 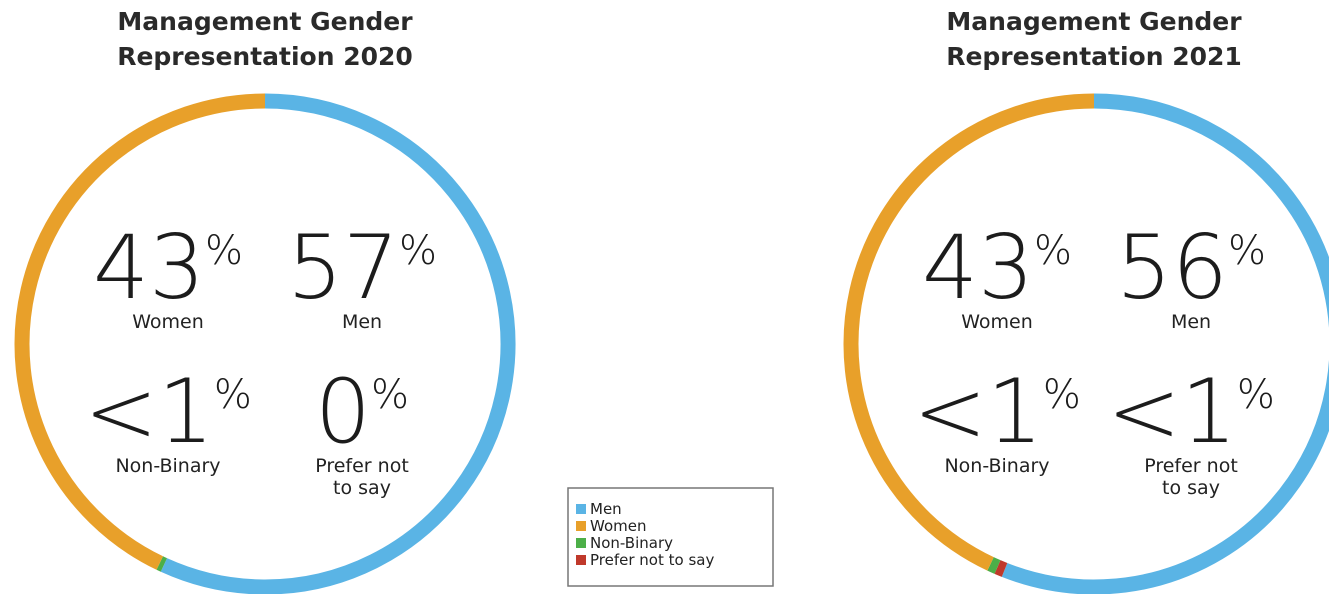 What do you see at coordinates (618, 526) in the screenshot?
I see `legend-label: Women` at bounding box center [618, 526].